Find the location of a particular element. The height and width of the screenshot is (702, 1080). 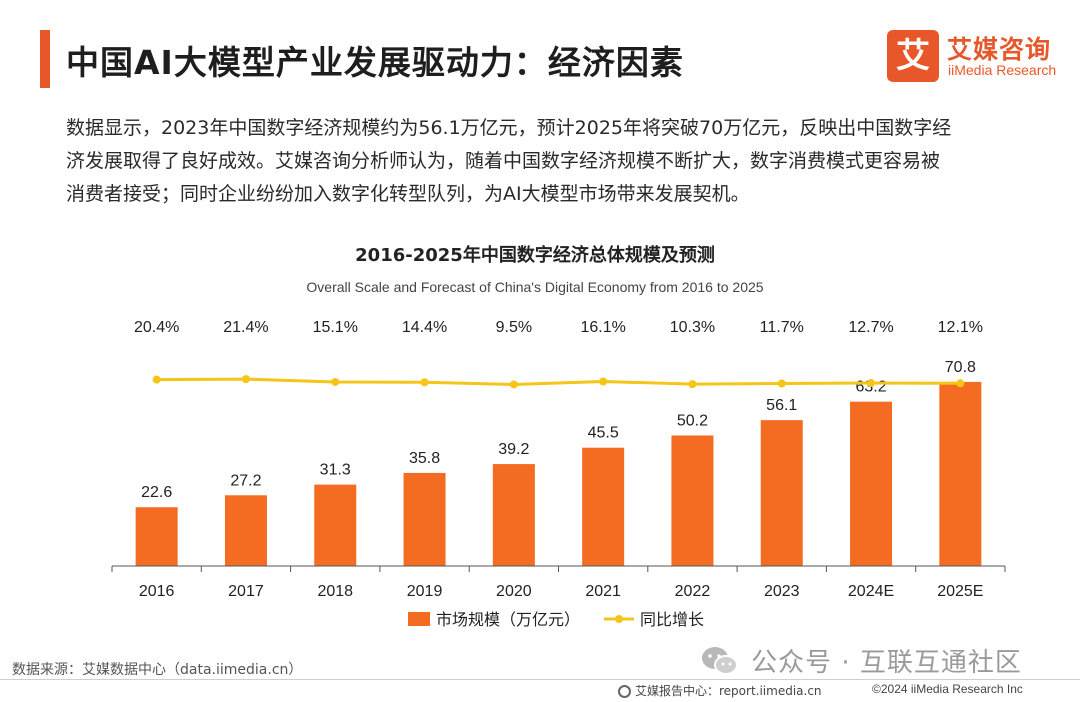

growth-label: 12.7% is located at coordinates (870, 327).